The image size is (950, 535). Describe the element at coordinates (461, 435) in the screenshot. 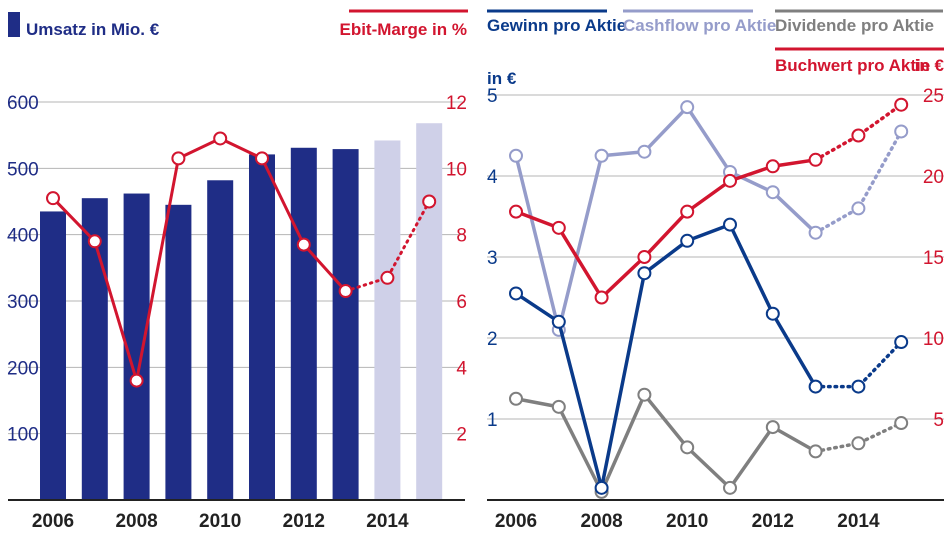

I see `y-tick-label-ebit: 2` at that location.